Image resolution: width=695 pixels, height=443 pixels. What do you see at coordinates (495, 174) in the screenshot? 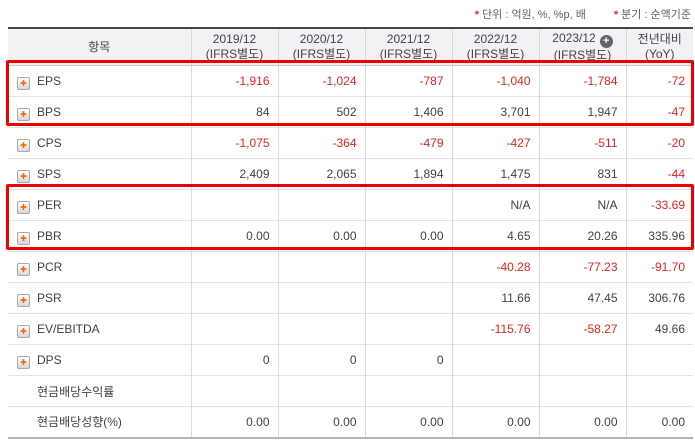
I see `cell-value: 1,475` at bounding box center [495, 174].